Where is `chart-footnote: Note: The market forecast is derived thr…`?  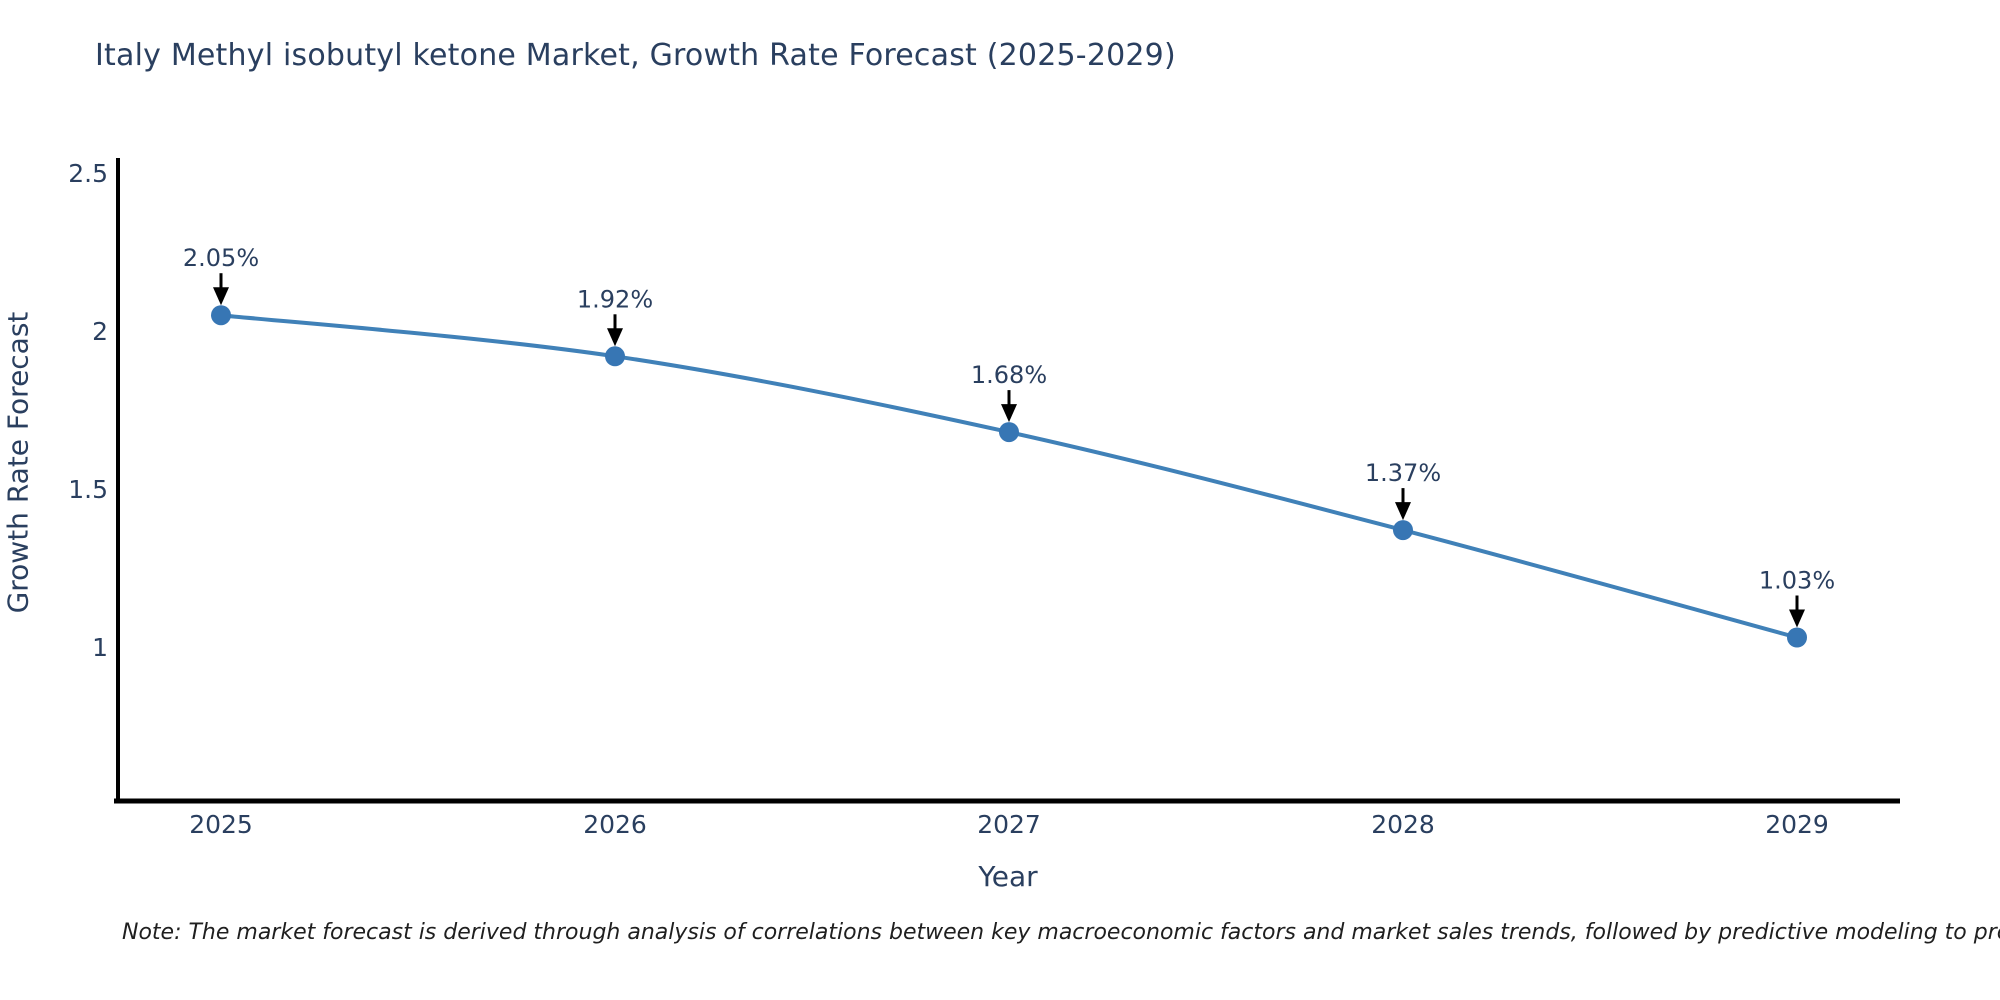 chart-footnote: Note: The market forecast is derived thr… is located at coordinates (1061, 932).